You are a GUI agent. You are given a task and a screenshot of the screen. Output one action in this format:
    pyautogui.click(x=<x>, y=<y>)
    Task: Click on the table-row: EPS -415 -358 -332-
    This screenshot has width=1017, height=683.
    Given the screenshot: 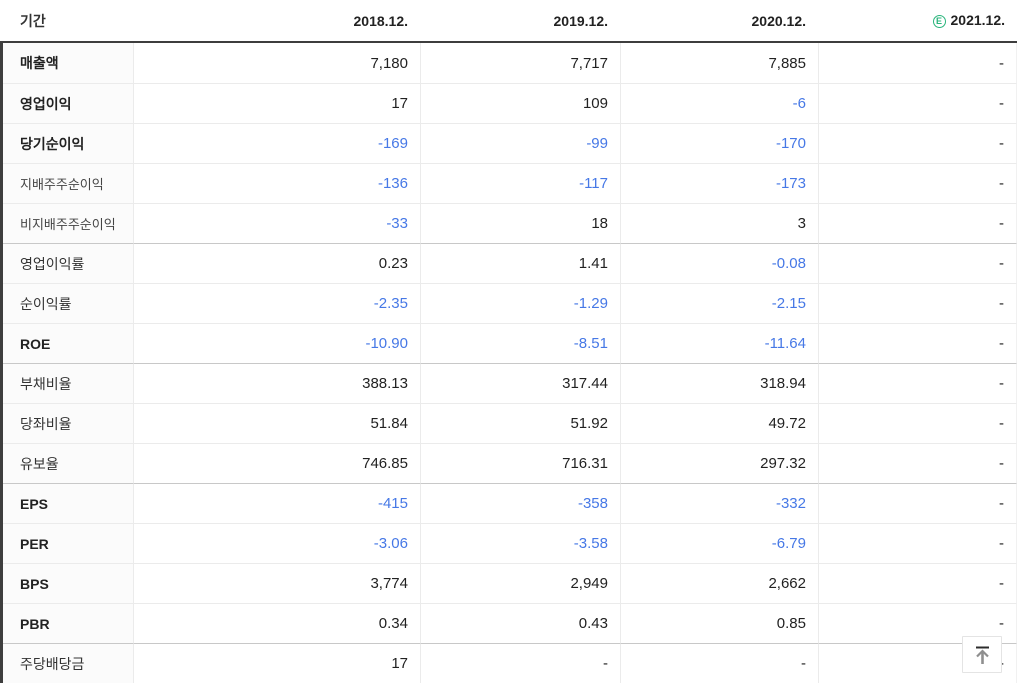 What is the action you would take?
    pyautogui.click(x=508, y=503)
    